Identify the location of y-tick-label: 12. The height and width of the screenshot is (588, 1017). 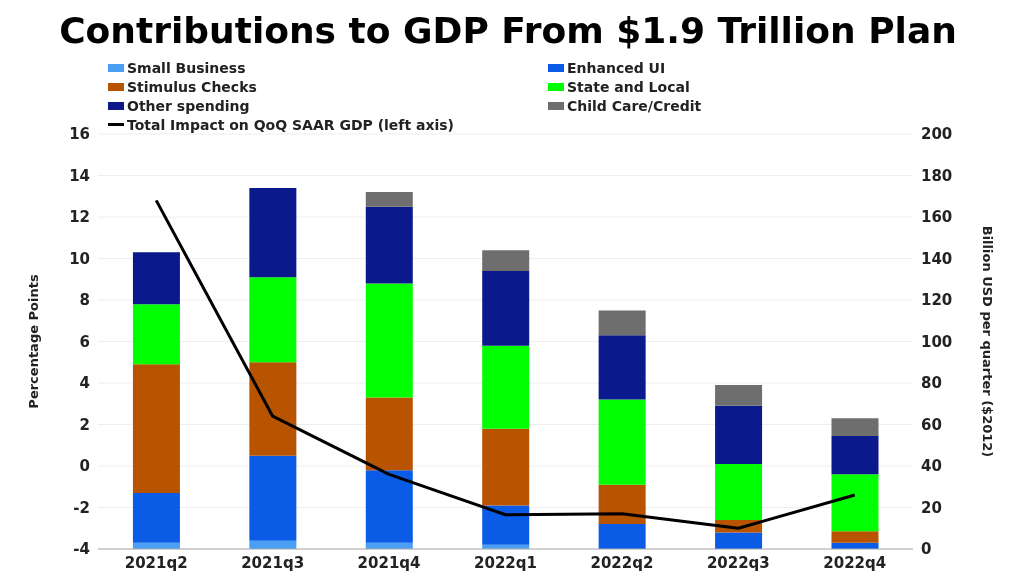
(79, 217).